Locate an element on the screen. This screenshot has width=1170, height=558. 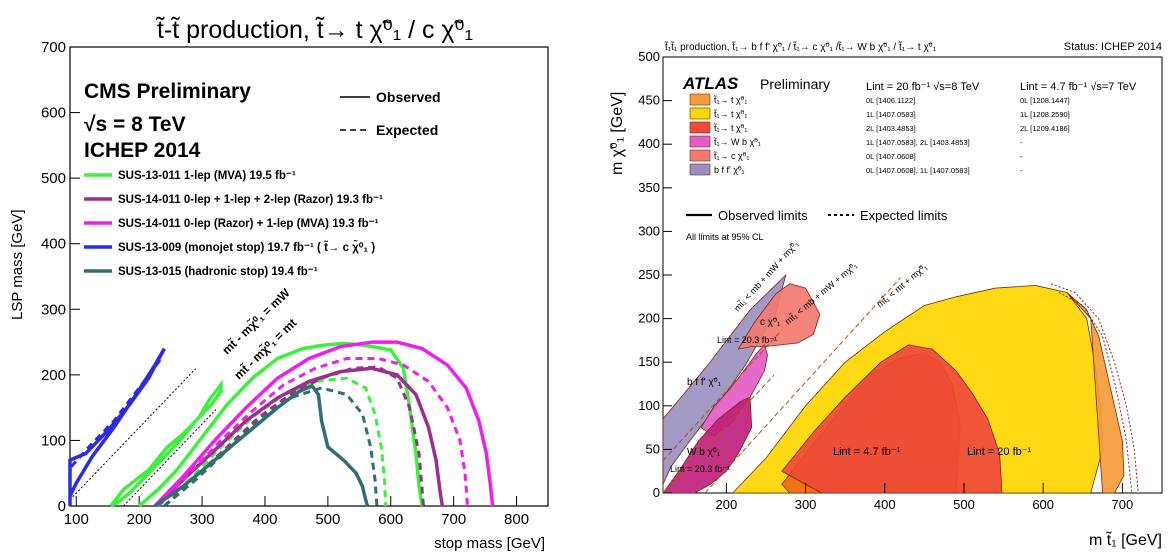
atlas-experiment: ATLAS is located at coordinates (710, 83).